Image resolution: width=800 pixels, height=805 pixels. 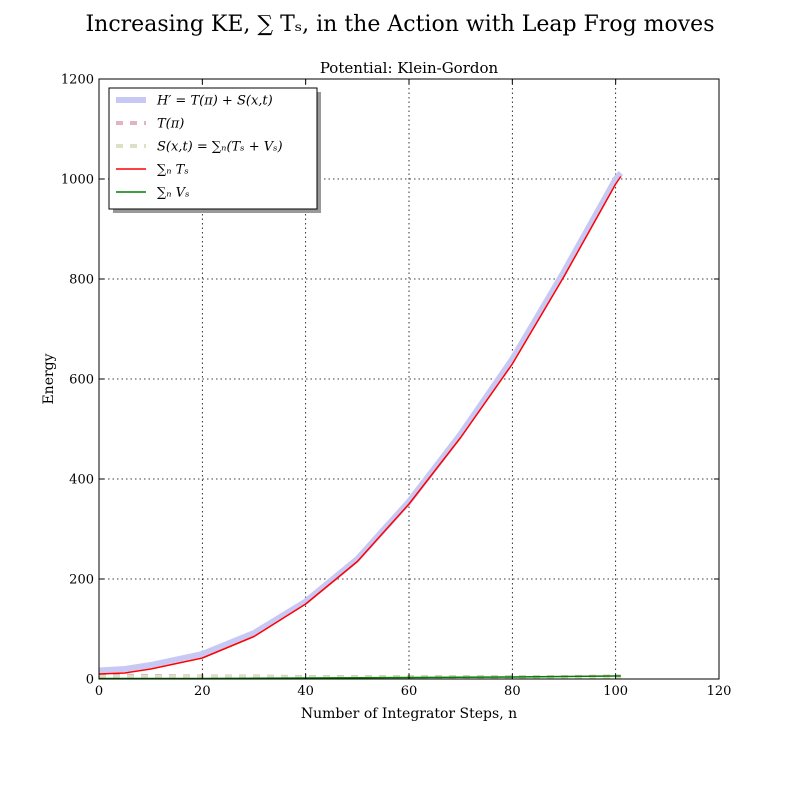 What do you see at coordinates (81, 280) in the screenshot?
I see `y-tick-label: 800` at bounding box center [81, 280].